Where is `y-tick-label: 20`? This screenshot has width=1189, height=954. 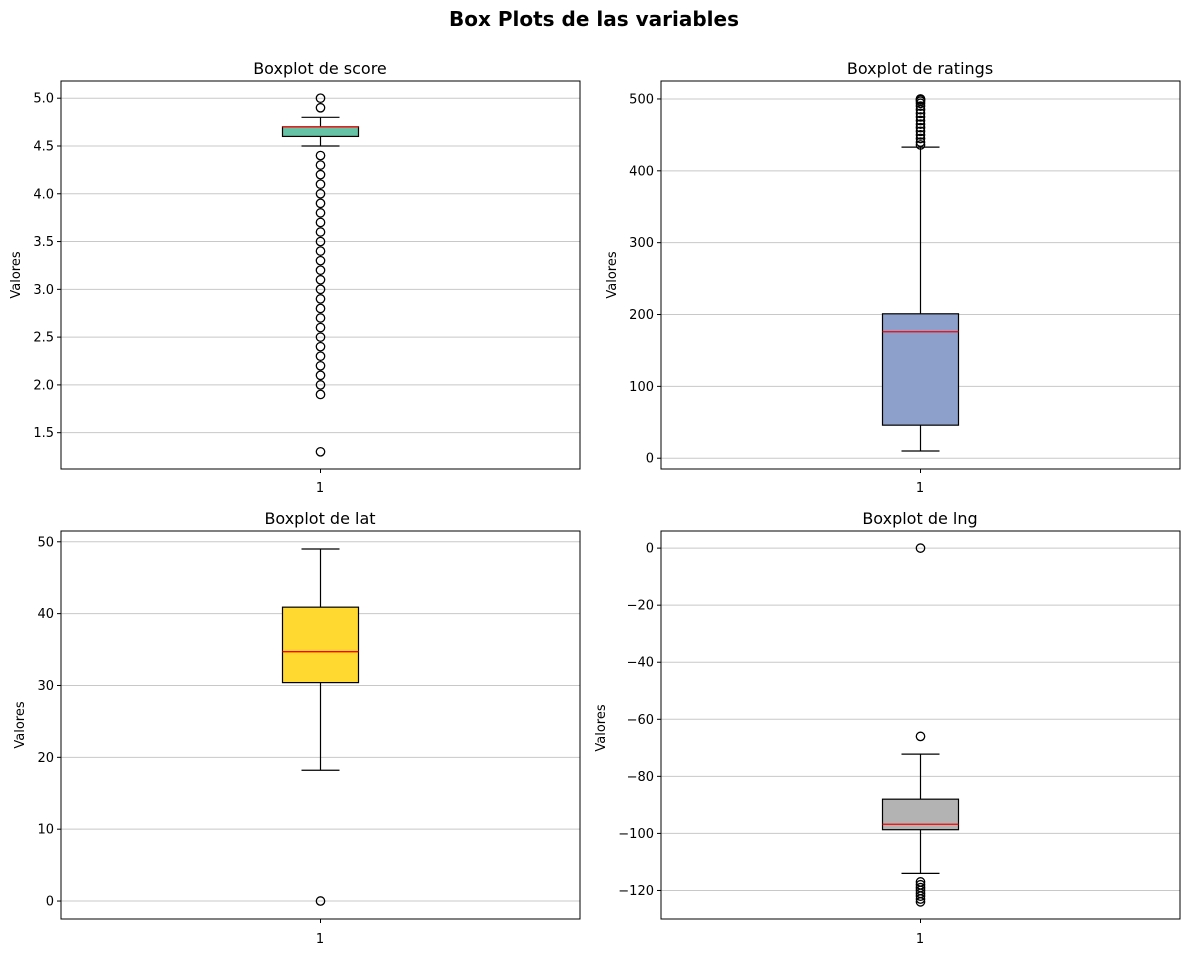
y-tick-label: 20 is located at coordinates (45, 758).